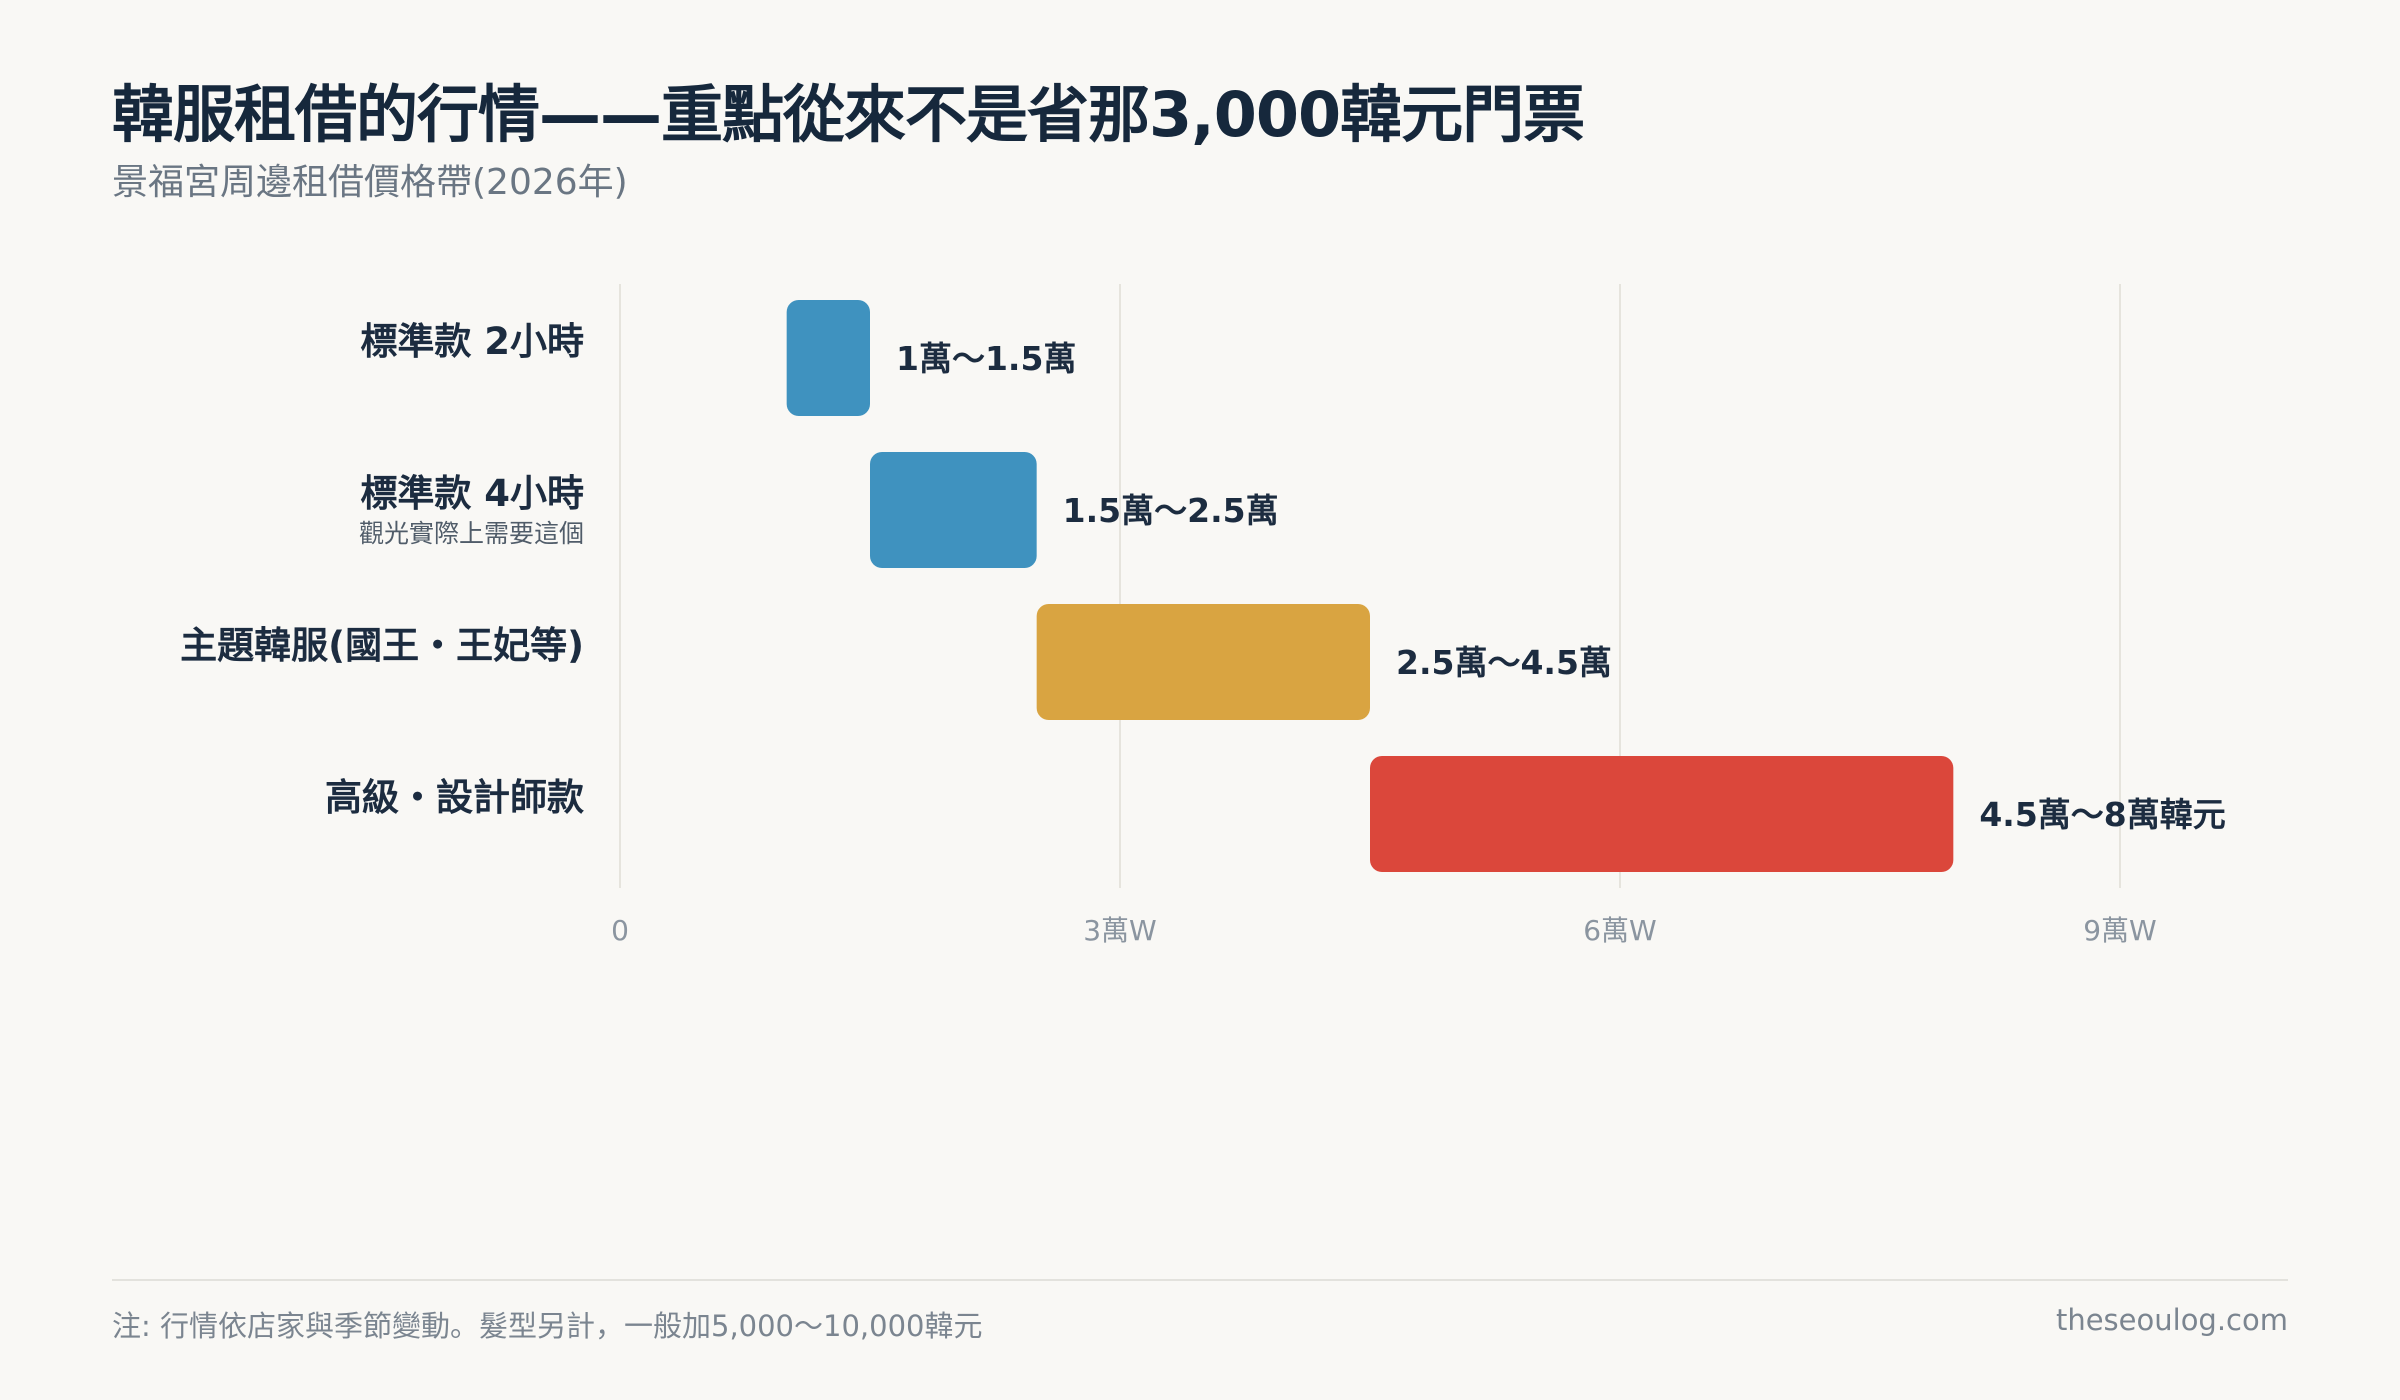 The height and width of the screenshot is (1400, 2400). Describe the element at coordinates (454, 797) in the screenshot. I see `category-label-premium: 高級・設計師款` at that location.